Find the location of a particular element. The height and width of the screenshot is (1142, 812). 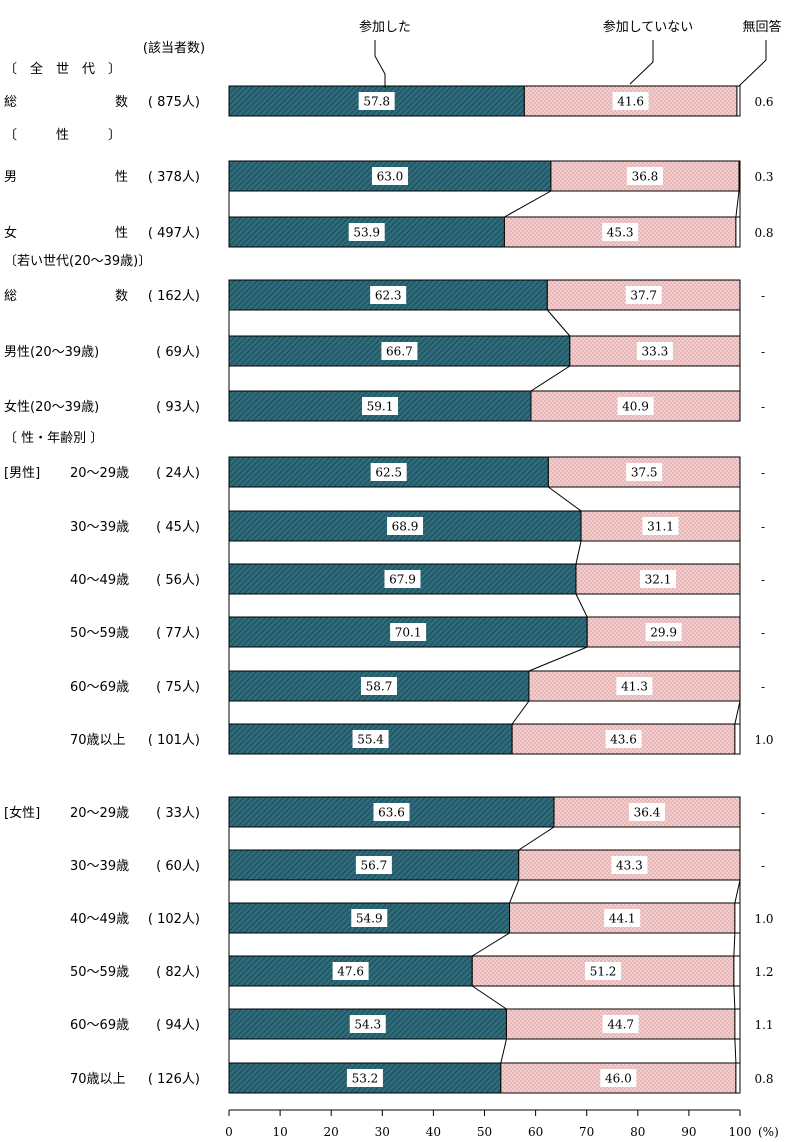

section-header-all: 〔 全 世 代 〕 is located at coordinates (62, 69).